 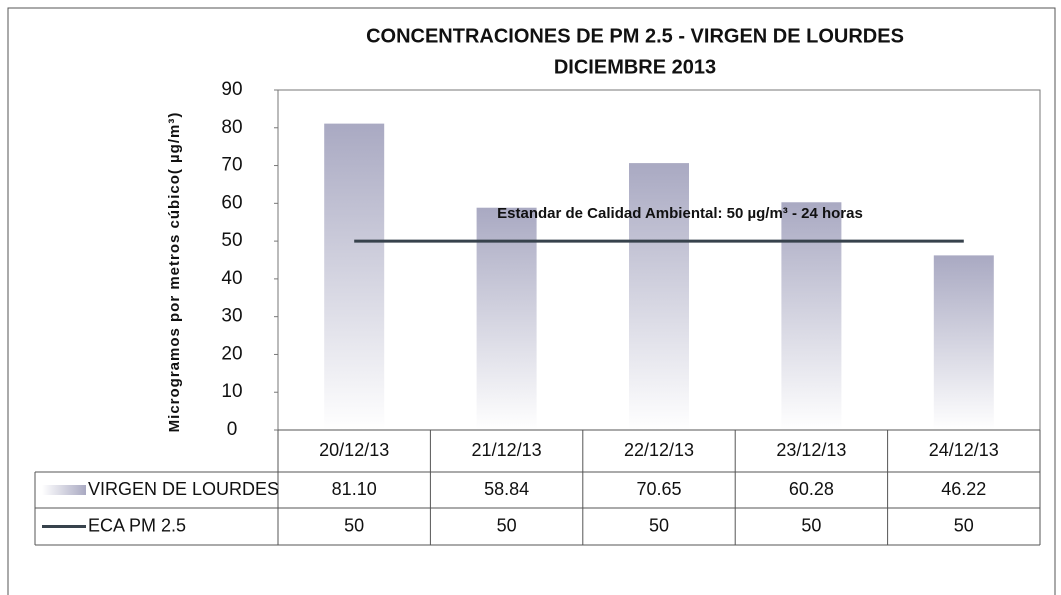 I want to click on legend-label: VIRGEN DE LOURDES, so click(x=183, y=489).